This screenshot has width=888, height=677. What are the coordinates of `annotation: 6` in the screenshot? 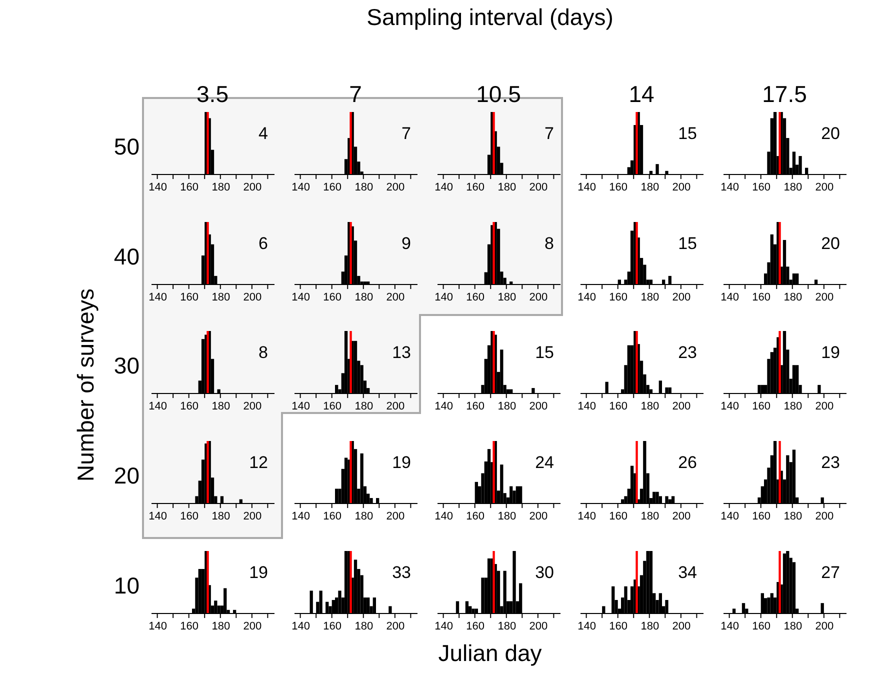 It's located at (263, 243).